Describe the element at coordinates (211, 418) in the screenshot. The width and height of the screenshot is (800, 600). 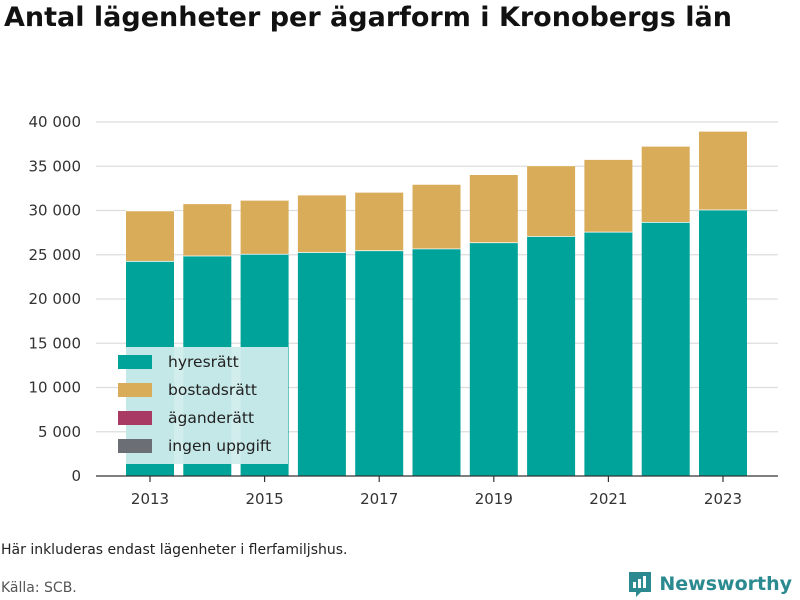
I see `legend-label: äganderätt` at that location.